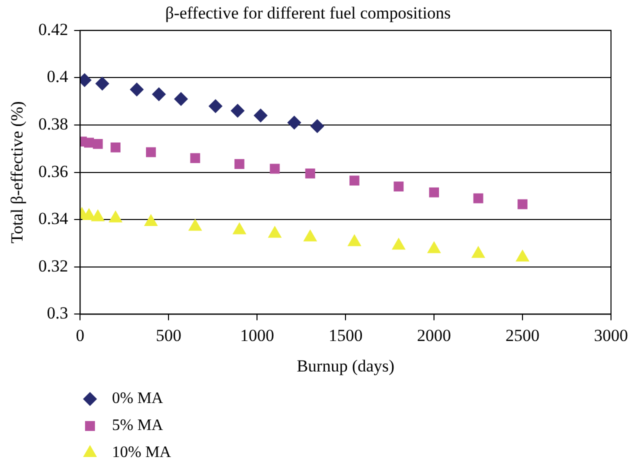 Image resolution: width=634 pixels, height=471 pixels. I want to click on legend-label: 0% MA, so click(138, 399).